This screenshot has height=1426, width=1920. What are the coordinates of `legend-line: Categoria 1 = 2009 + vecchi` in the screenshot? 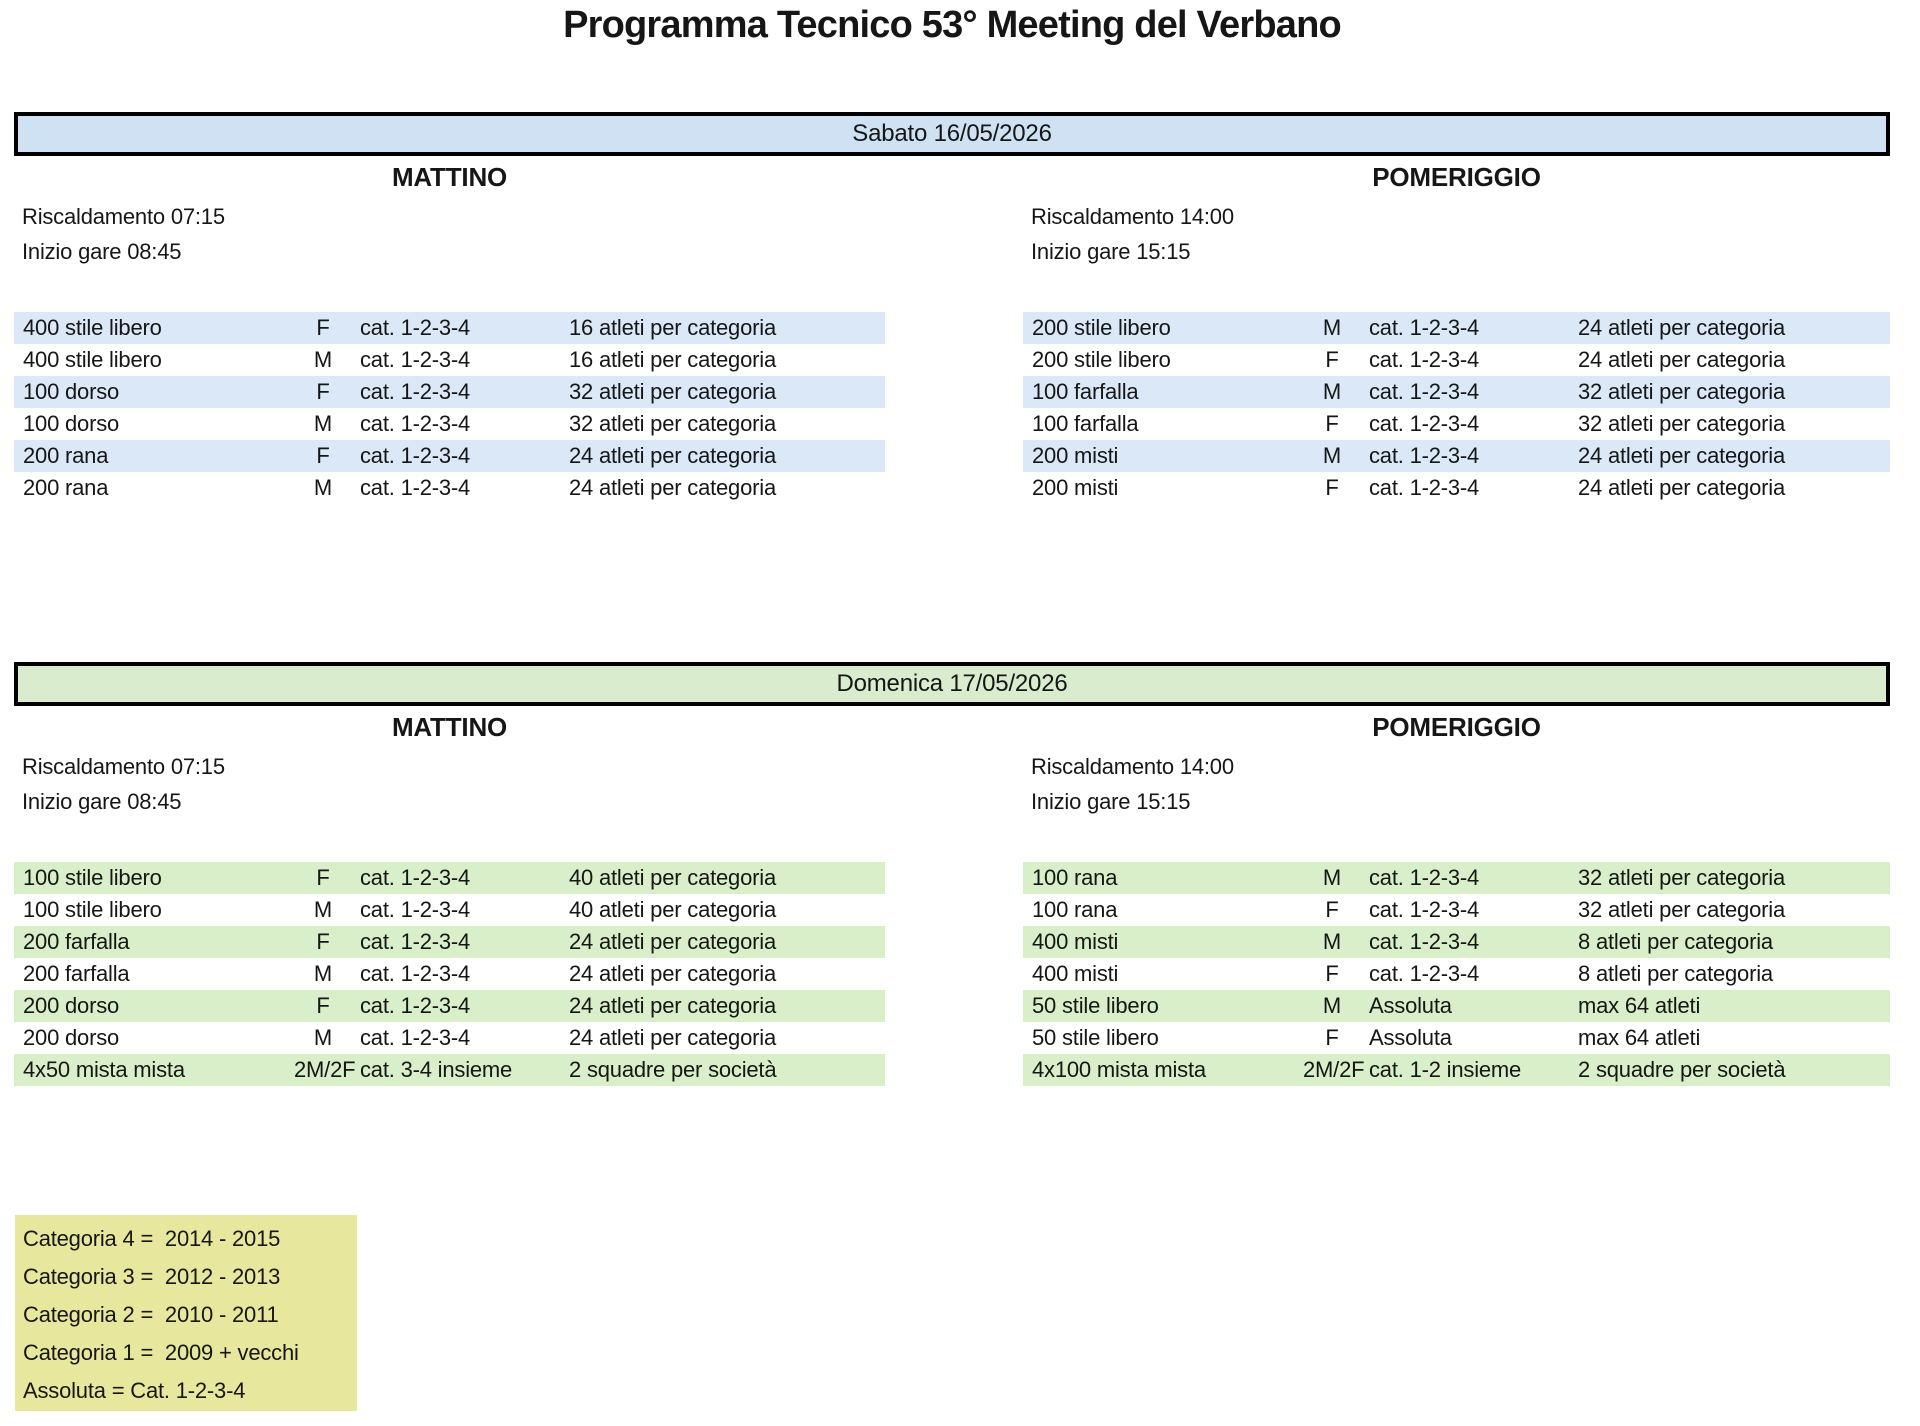 It's located at (161, 1352).